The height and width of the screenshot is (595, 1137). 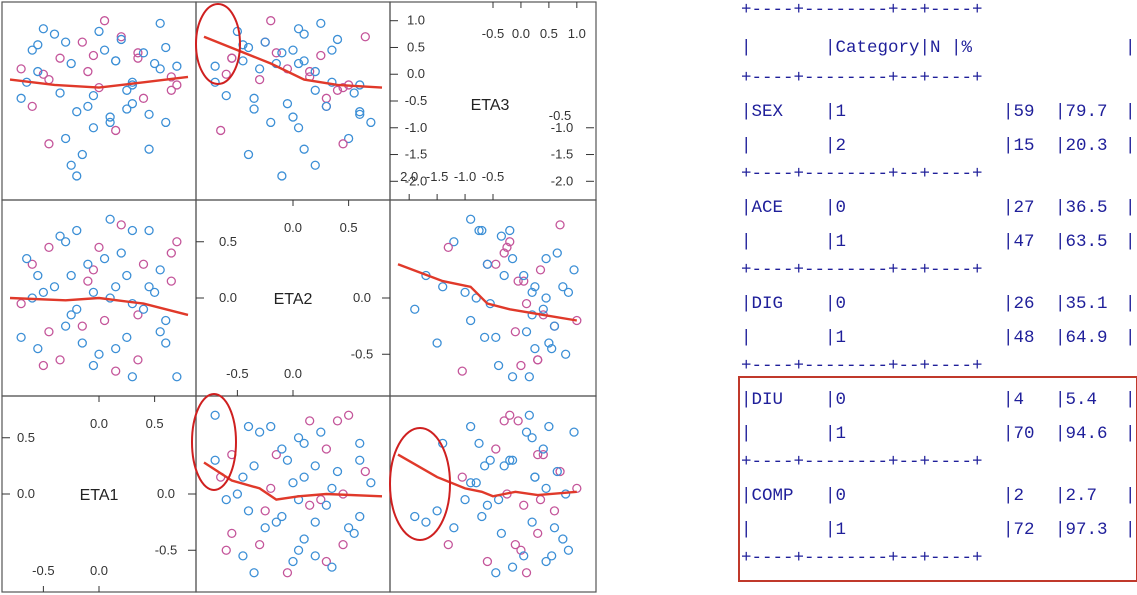 I want to click on table-count: |70, so click(x=1019, y=434).